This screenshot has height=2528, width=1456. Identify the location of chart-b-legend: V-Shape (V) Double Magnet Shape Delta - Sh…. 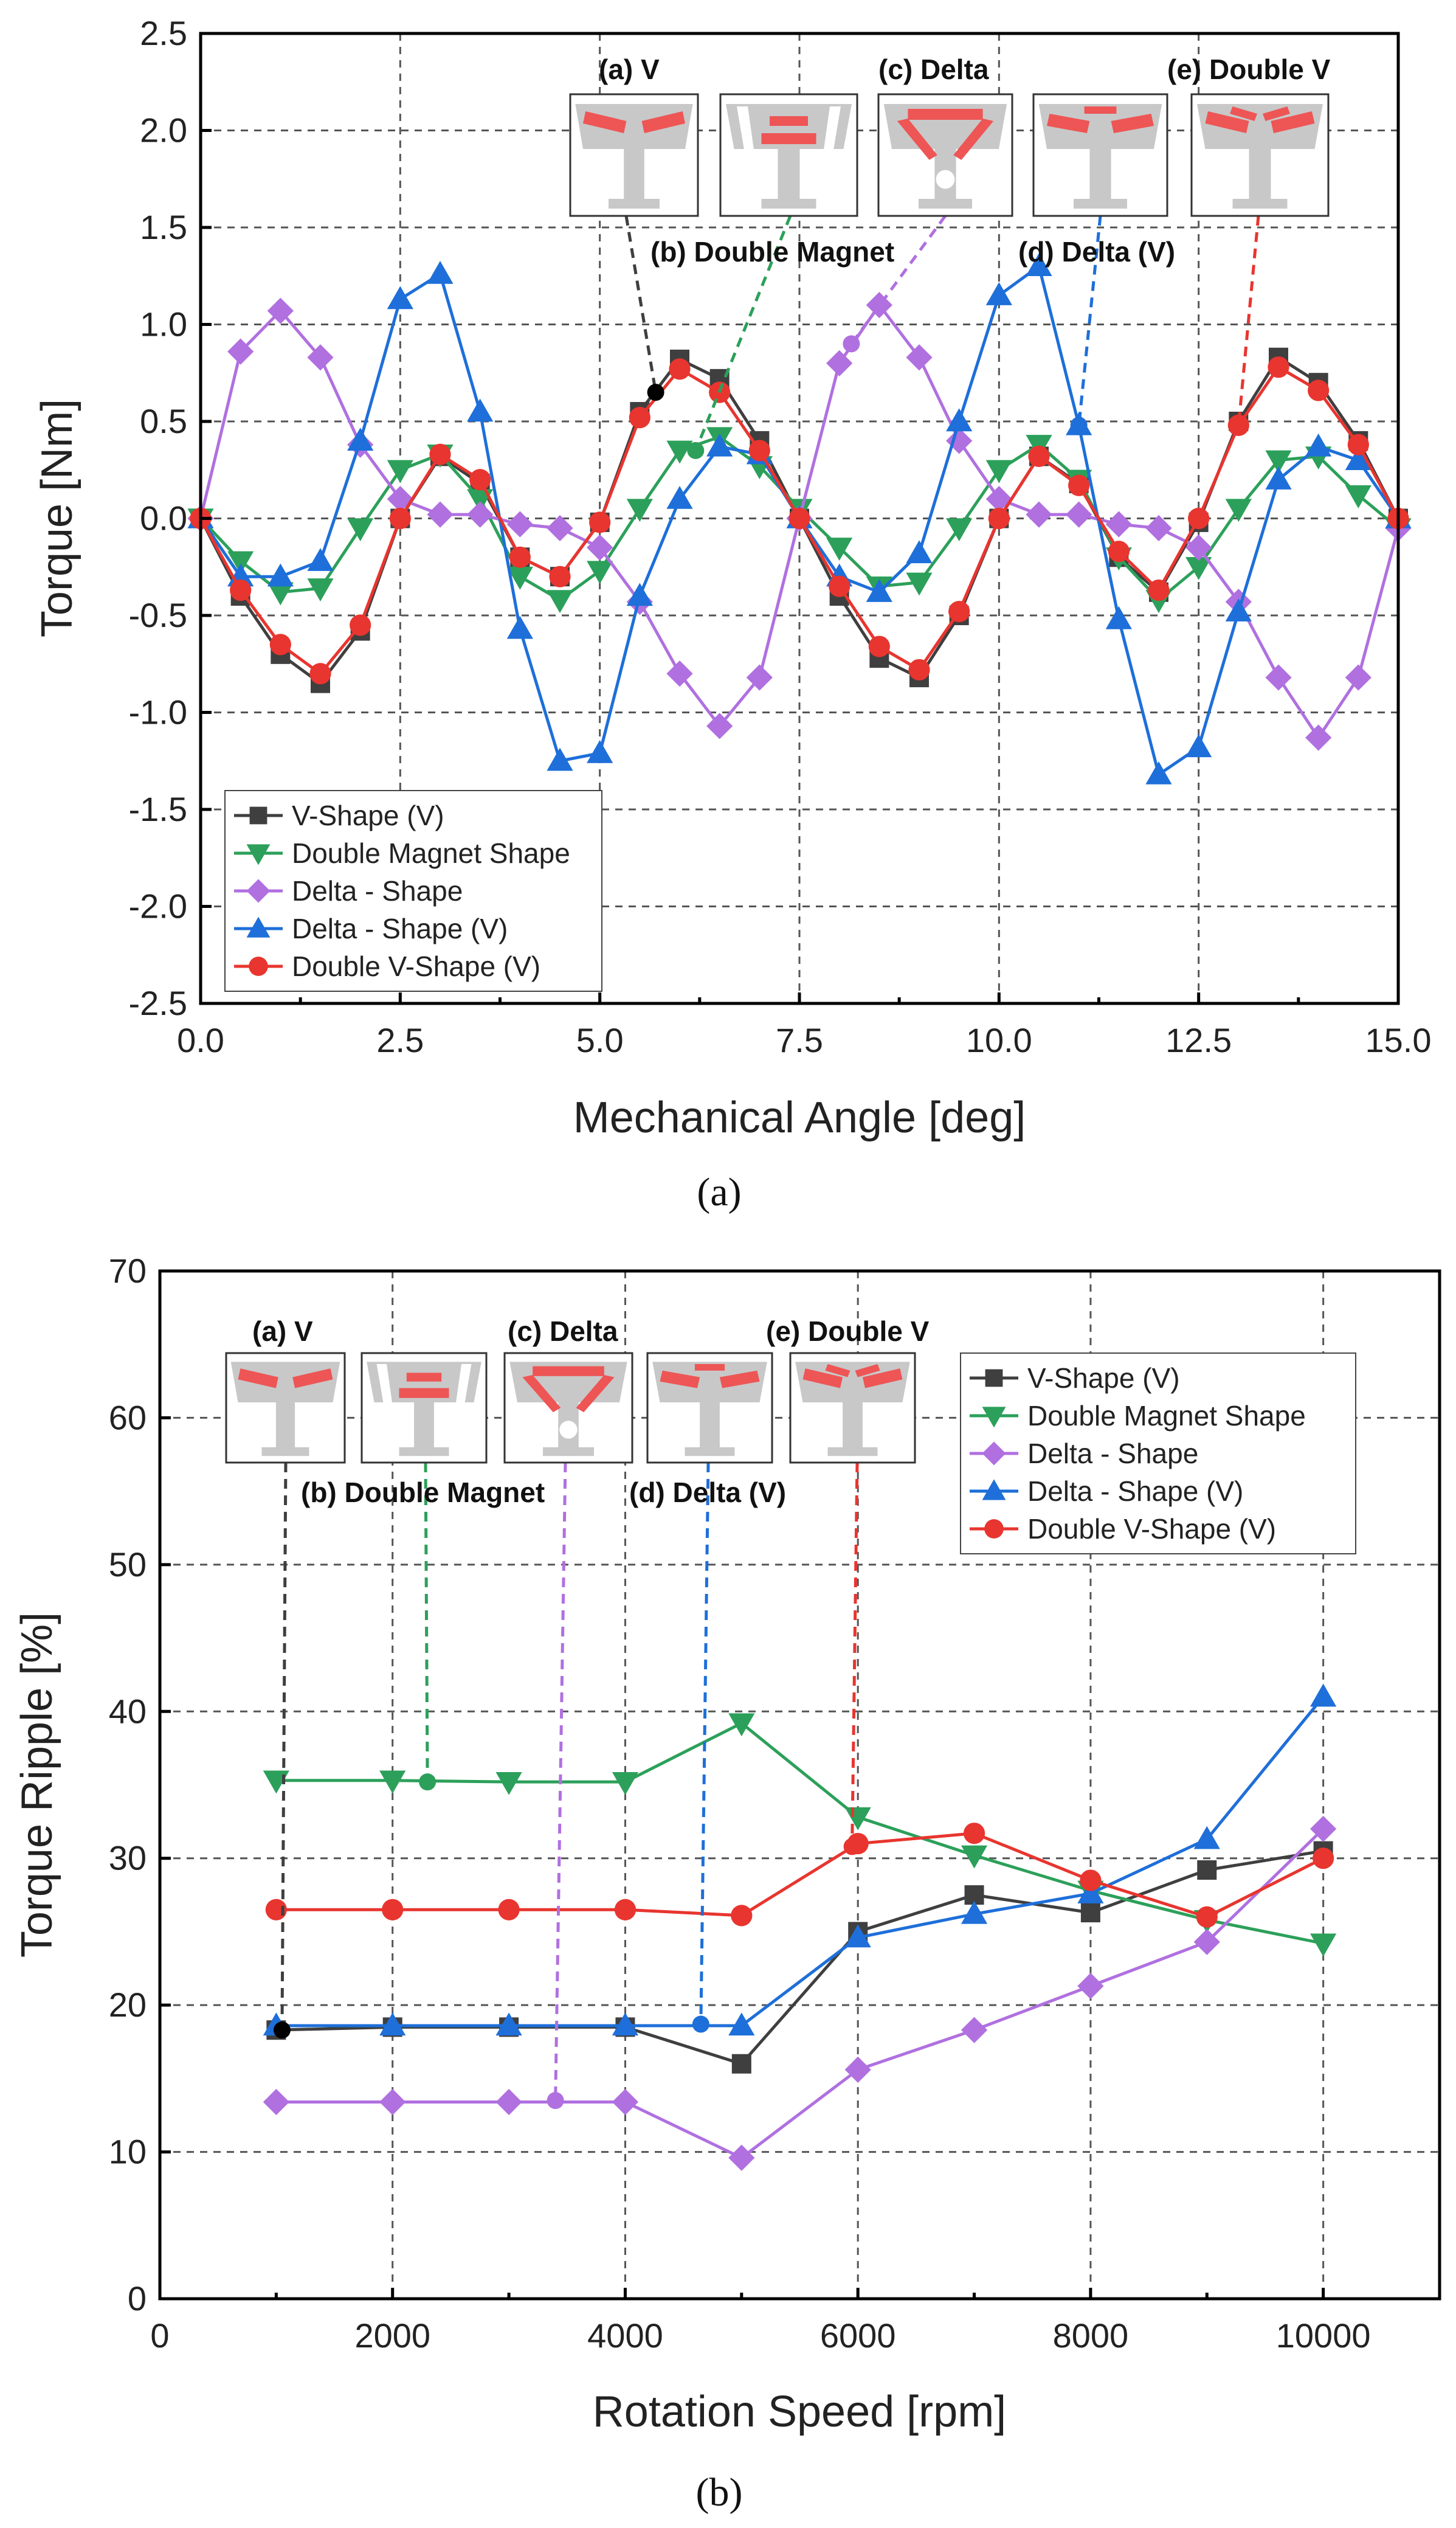
(1158, 1453).